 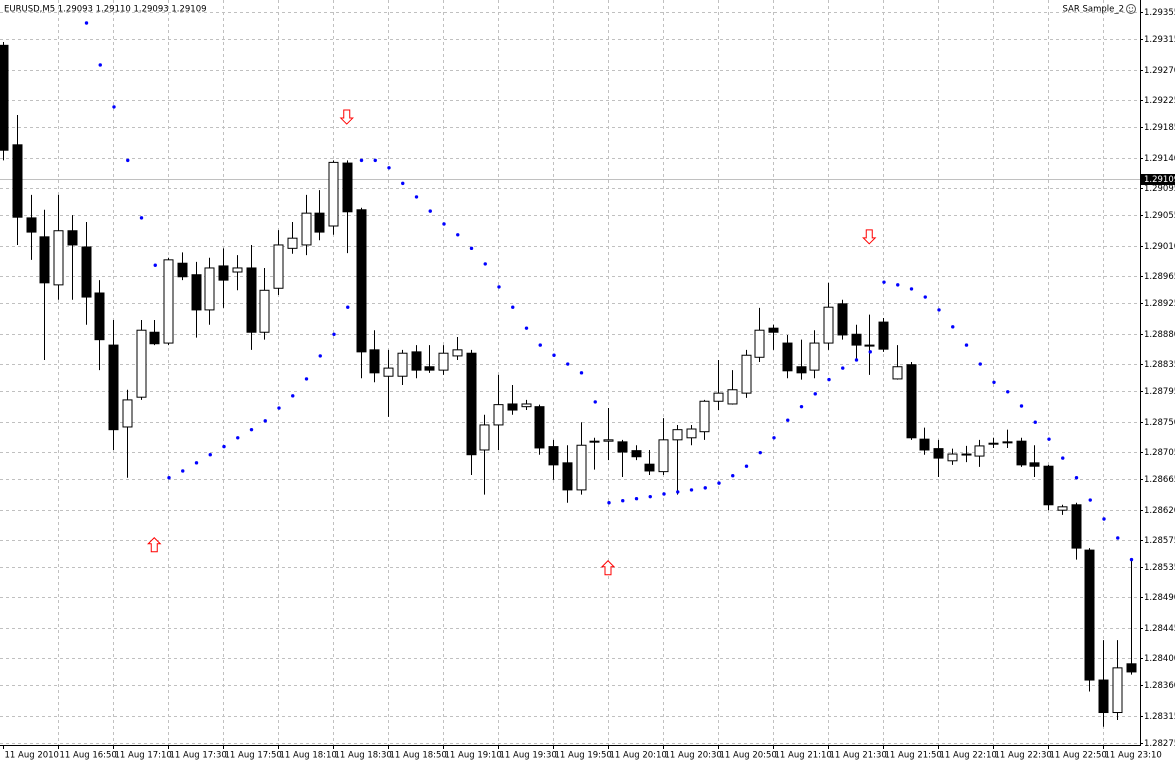 What do you see at coordinates (1159, 659) in the screenshot?
I see `y-tick-label: 1.28400` at bounding box center [1159, 659].